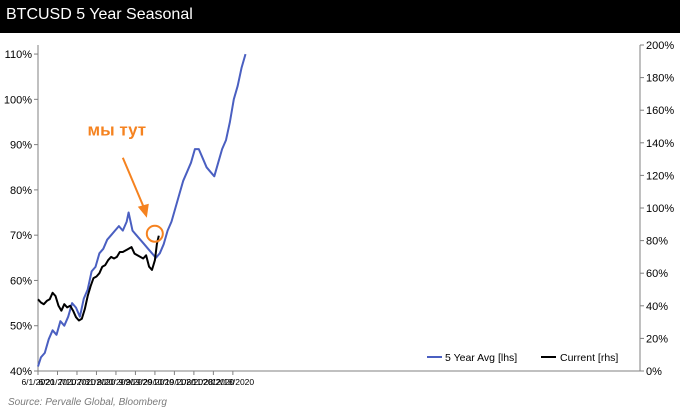 This screenshot has height=413, width=680. I want to click on x-tick-label: 12/18/2020, so click(233, 382).